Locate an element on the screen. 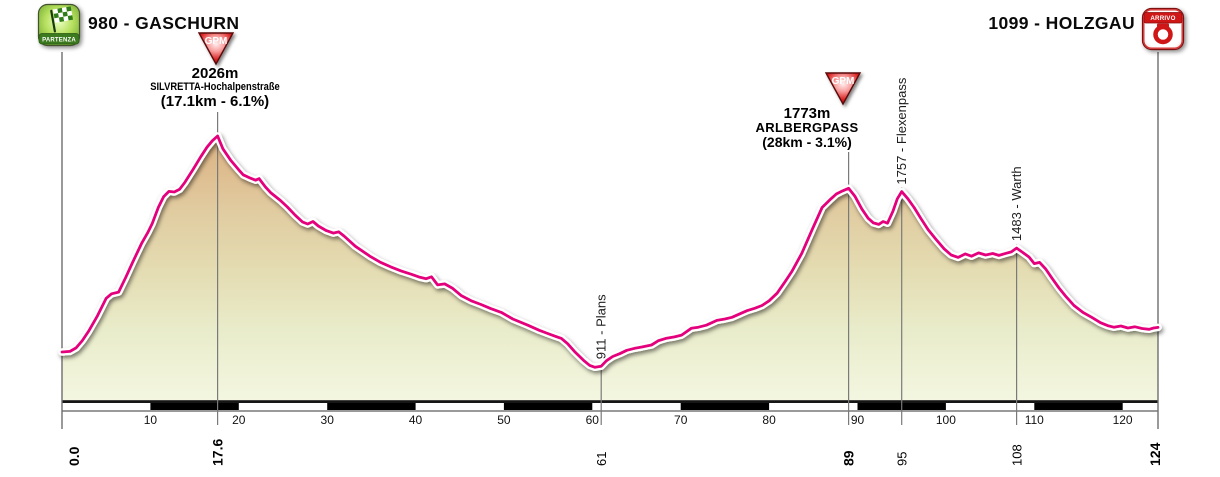 This screenshot has height=477, width=1220. svg-text: 0.0 is located at coordinates (74, 456).